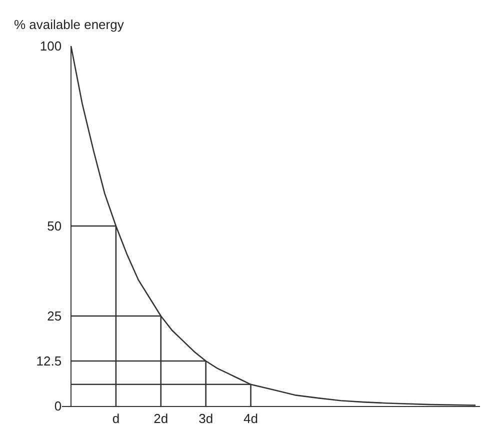 The width and height of the screenshot is (488, 444). What do you see at coordinates (69, 24) in the screenshot?
I see `y-axis-title: % available energy` at bounding box center [69, 24].